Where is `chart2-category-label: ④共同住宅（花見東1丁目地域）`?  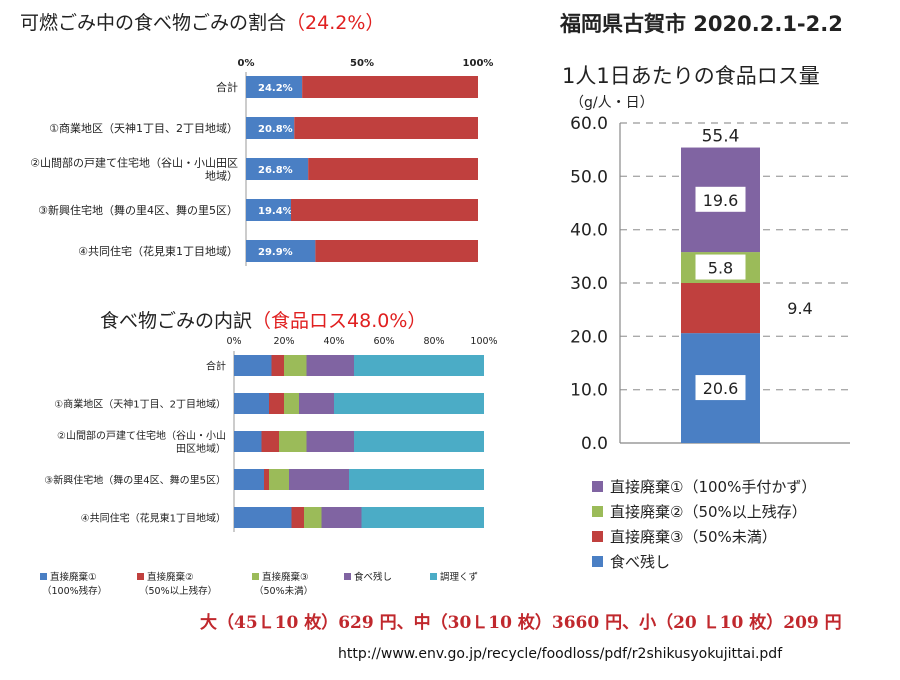 chart2-category-label: ④共同住宅（花見東1丁目地域） is located at coordinates (153, 518).